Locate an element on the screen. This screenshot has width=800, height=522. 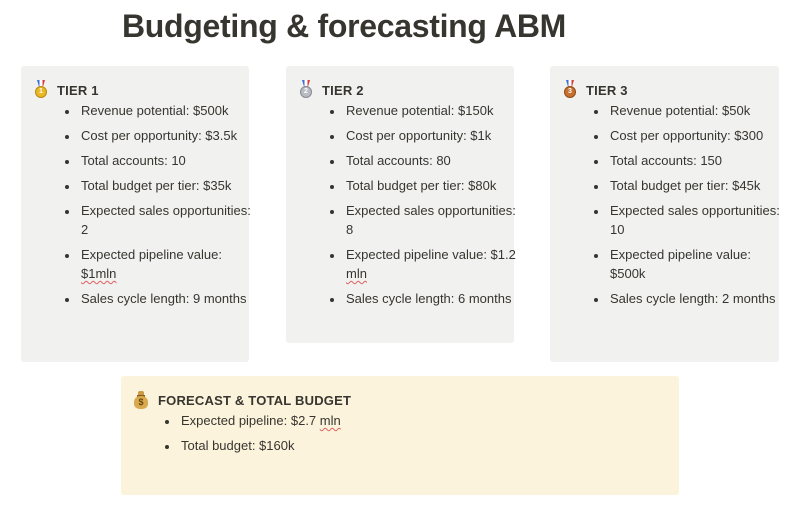
list-item: Revenue potential: $500k is located at coordinates (169, 110).